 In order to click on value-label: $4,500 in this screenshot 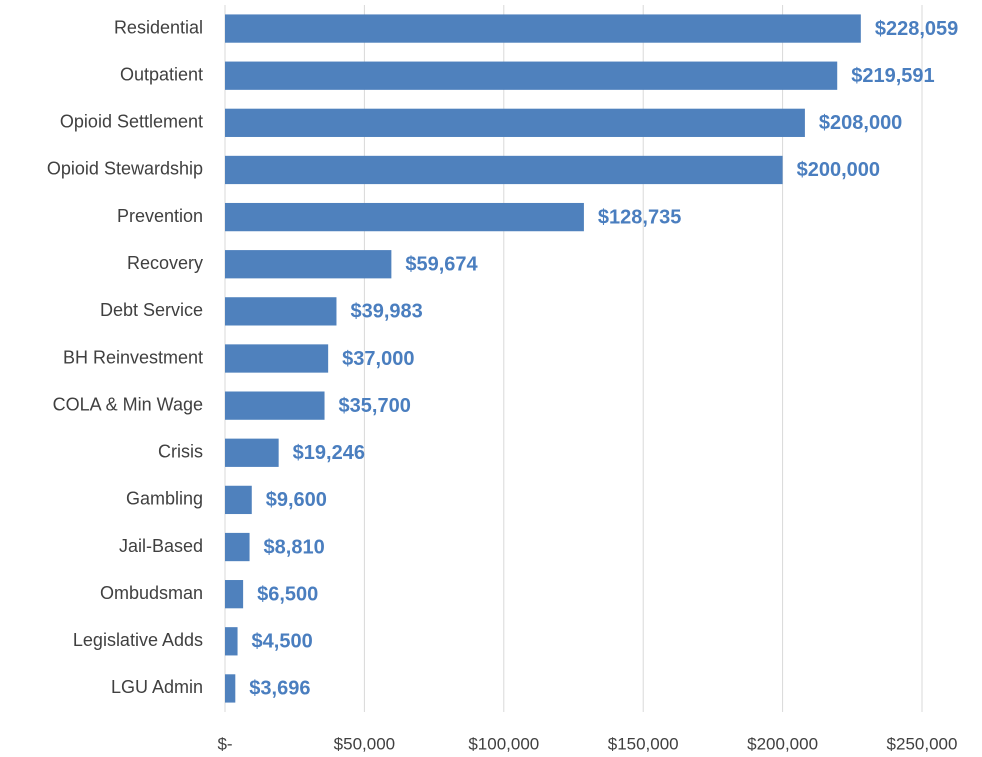, I will do `click(282, 642)`.